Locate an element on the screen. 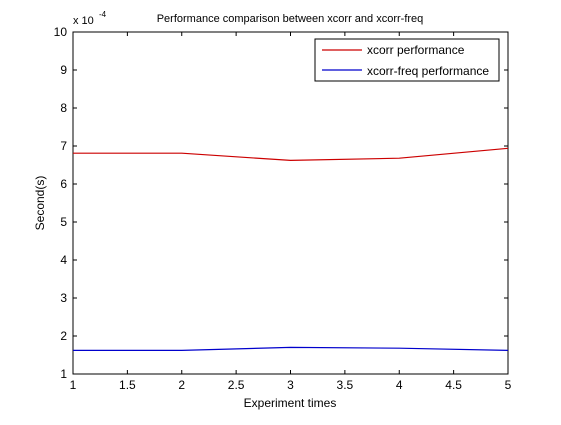 This screenshot has height=425, width=561. x-tick-label: 4.5 is located at coordinates (453, 385).